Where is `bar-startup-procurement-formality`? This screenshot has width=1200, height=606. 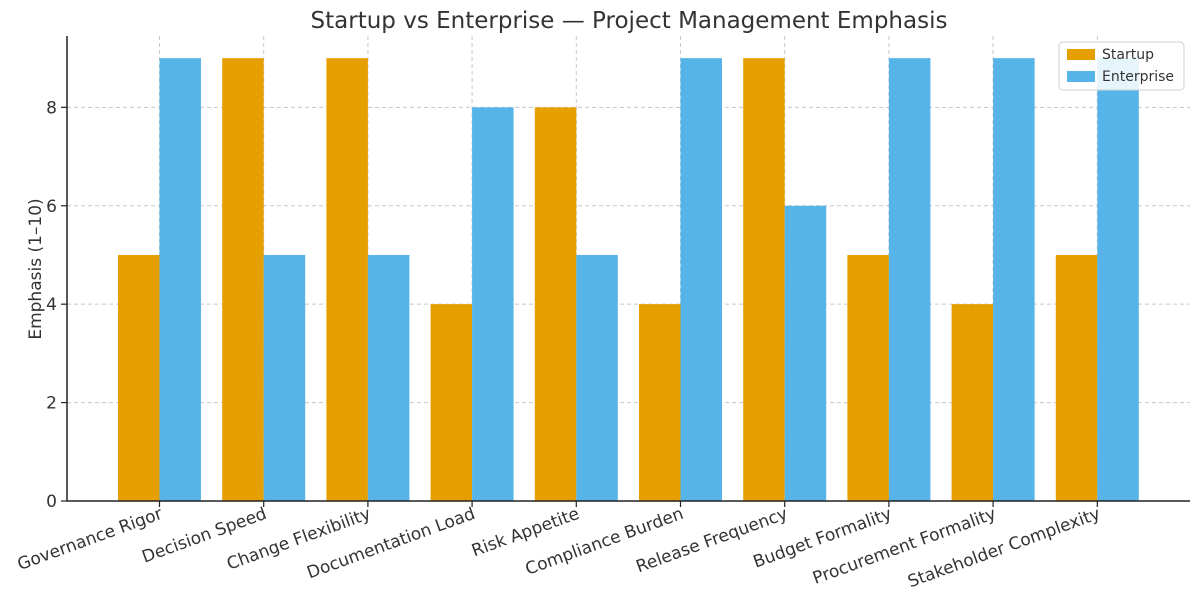
bar-startup-procurement-formality is located at coordinates (972, 402).